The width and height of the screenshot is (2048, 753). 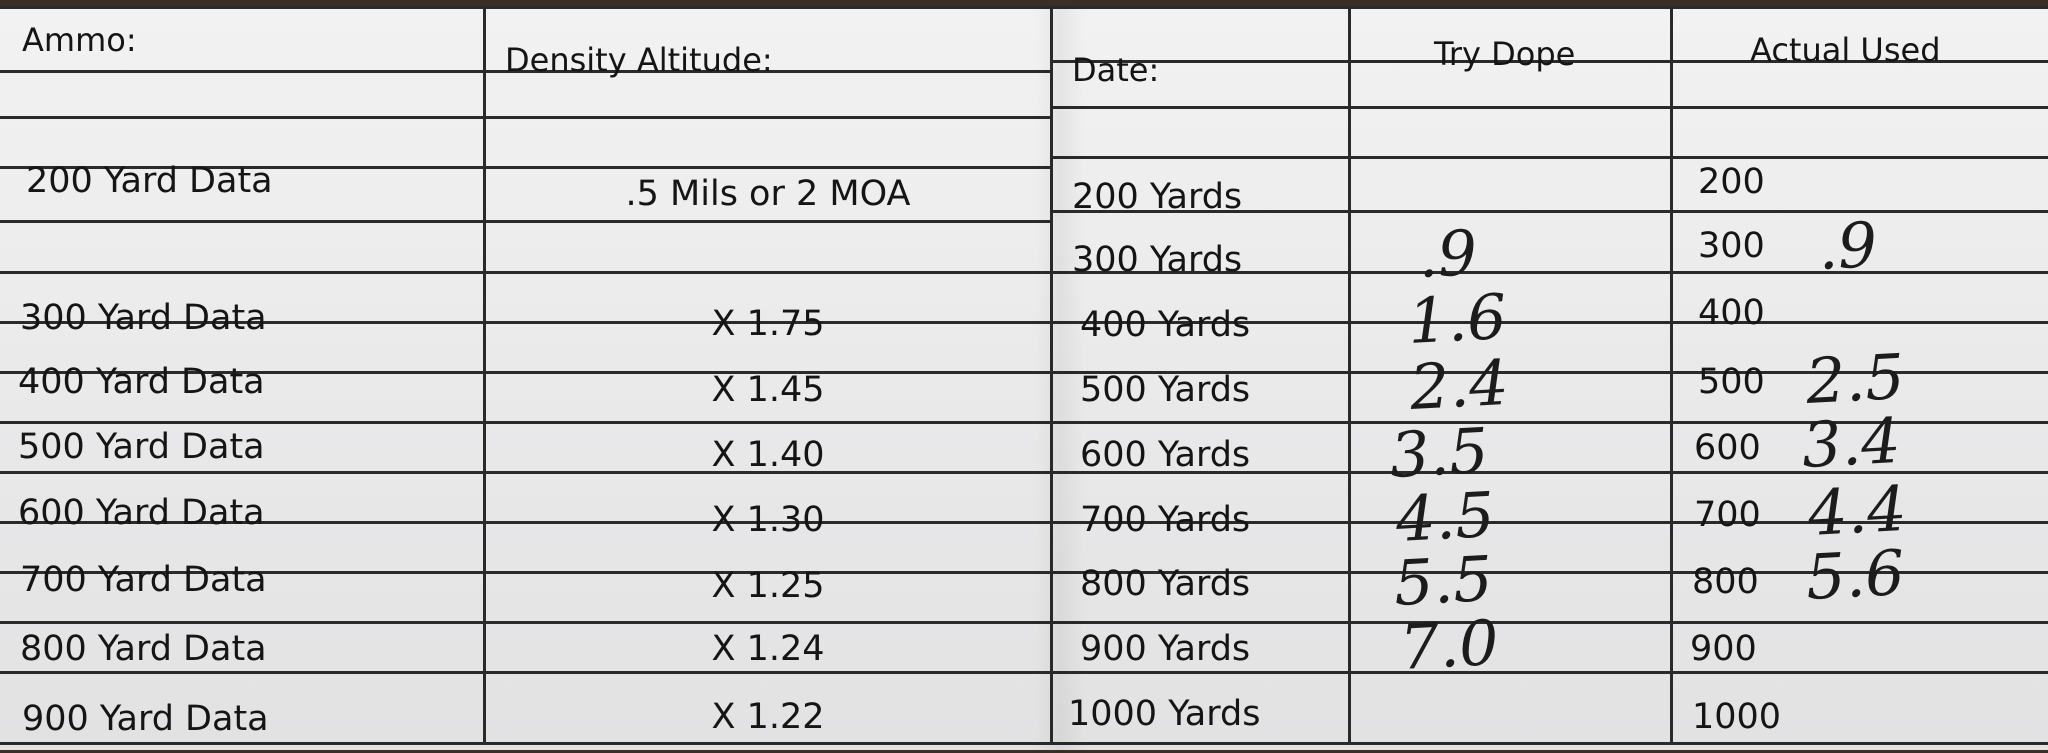 What do you see at coordinates (768, 194) in the screenshot?
I see `multiplier-200: .5 Mils or 2 MOA` at bounding box center [768, 194].